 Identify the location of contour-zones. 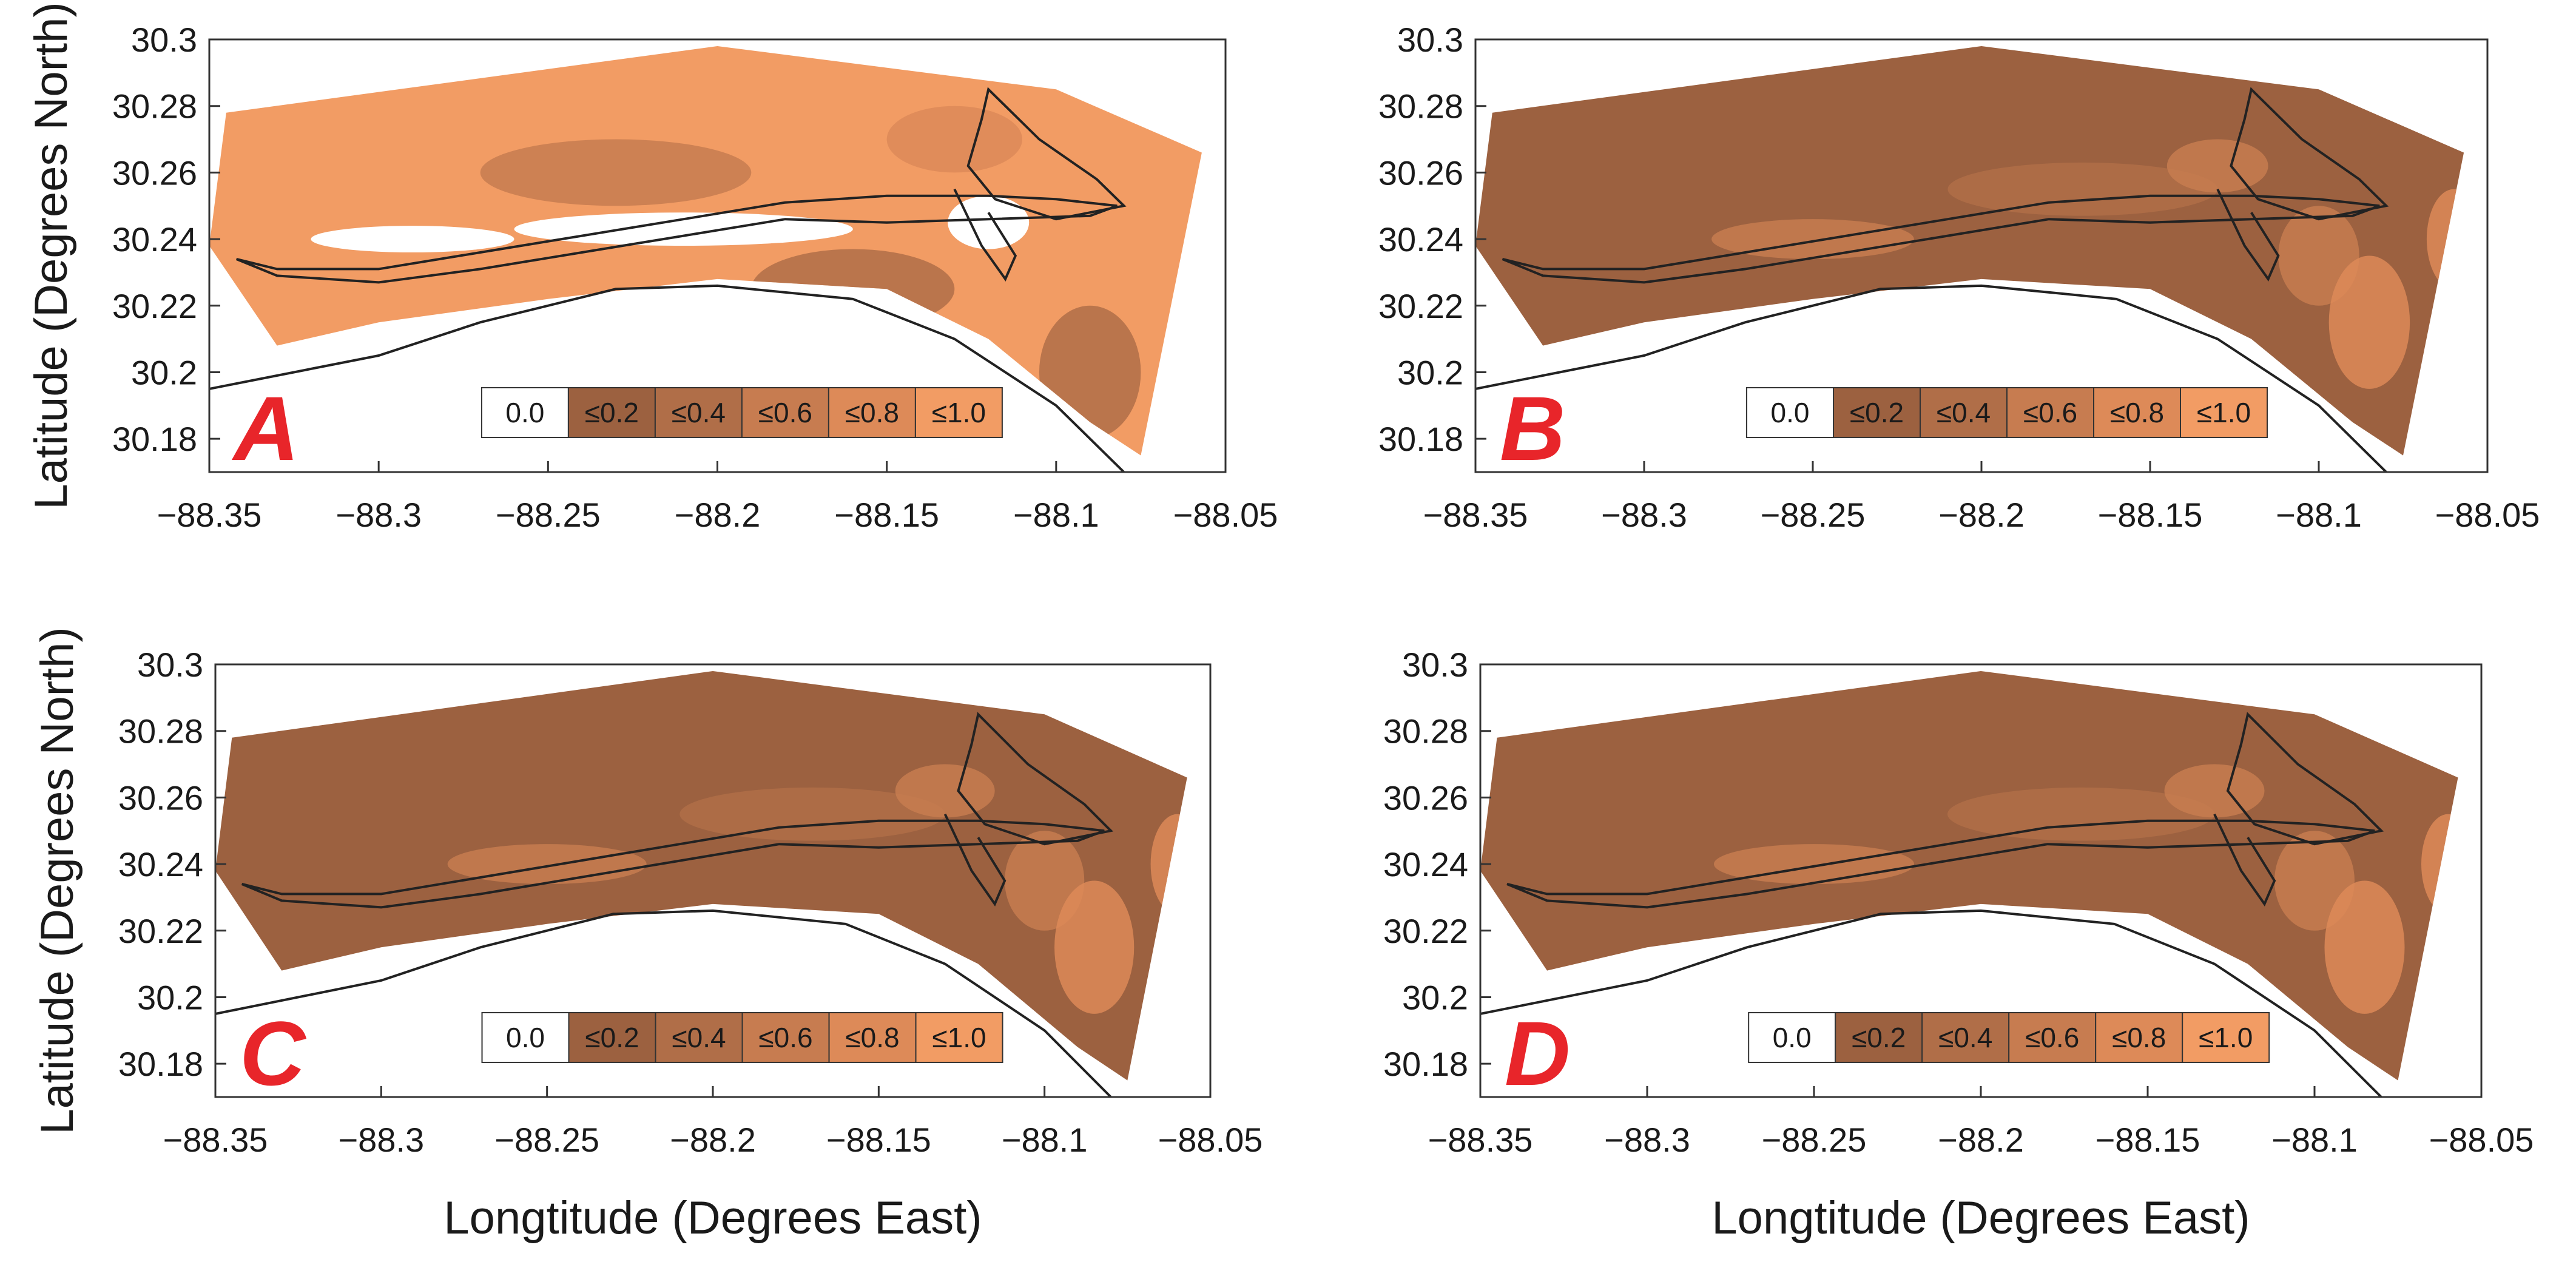
(817, 889).